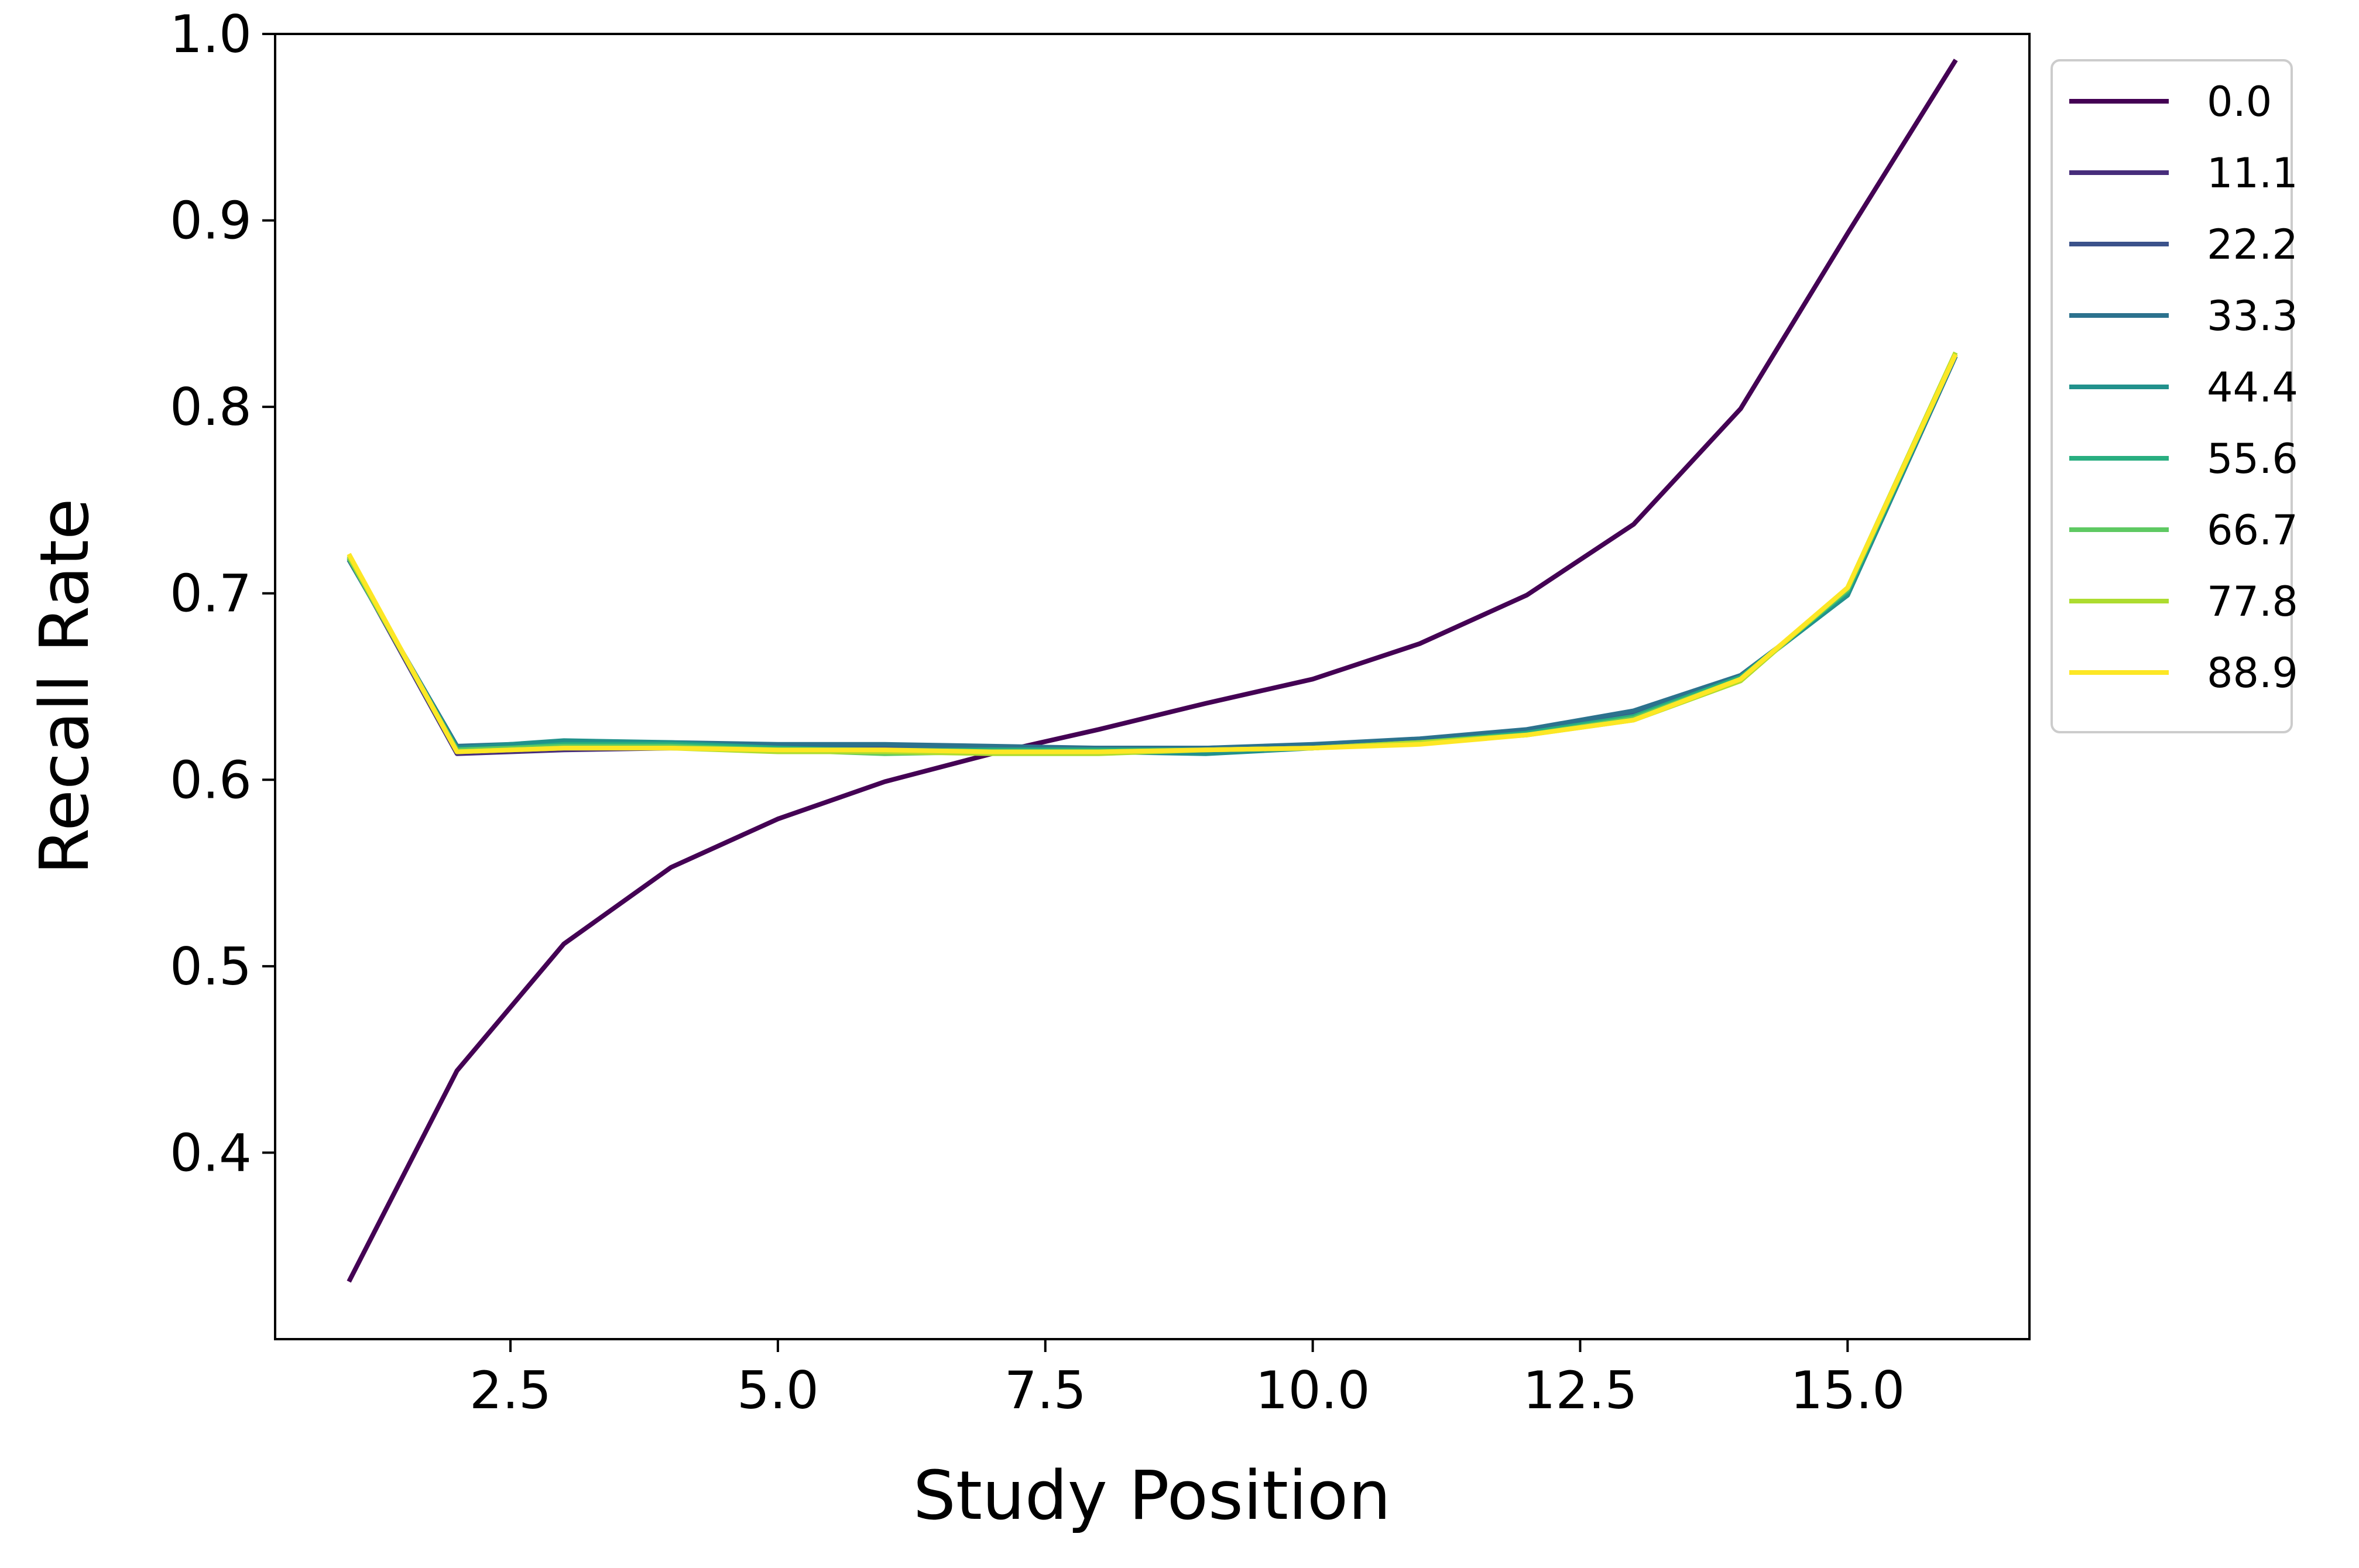 The image size is (2359, 1568). I want to click on legend-label: 66.7, so click(2252, 530).